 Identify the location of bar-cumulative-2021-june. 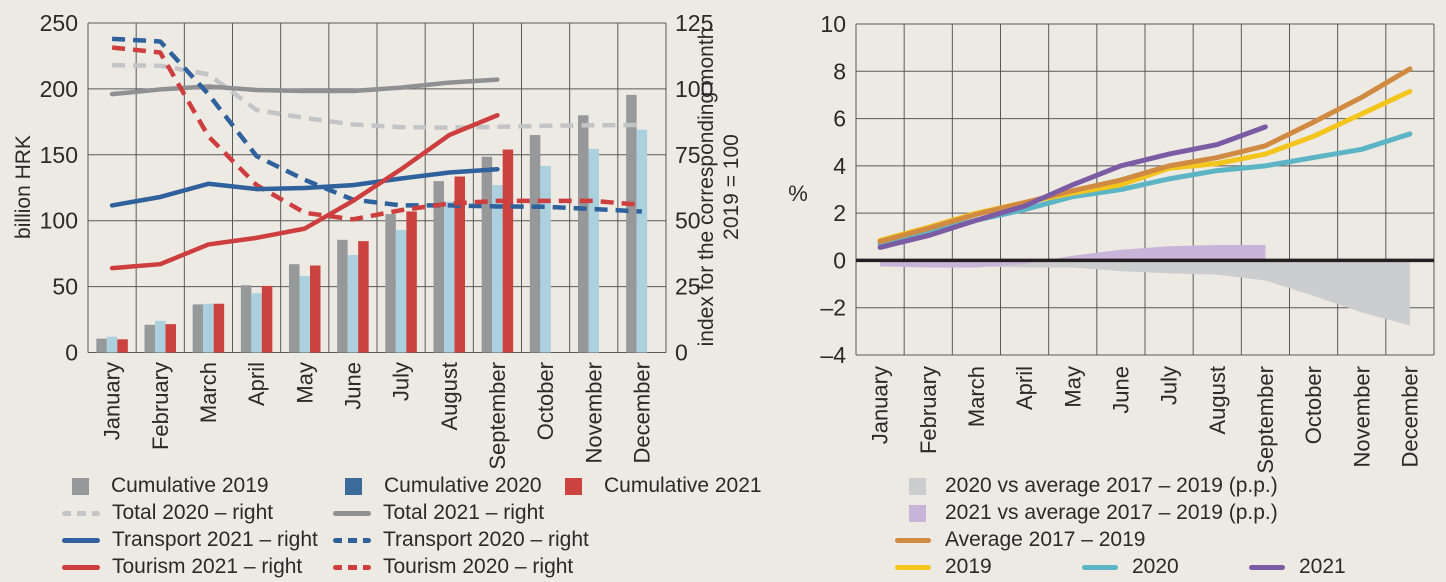
(363, 297).